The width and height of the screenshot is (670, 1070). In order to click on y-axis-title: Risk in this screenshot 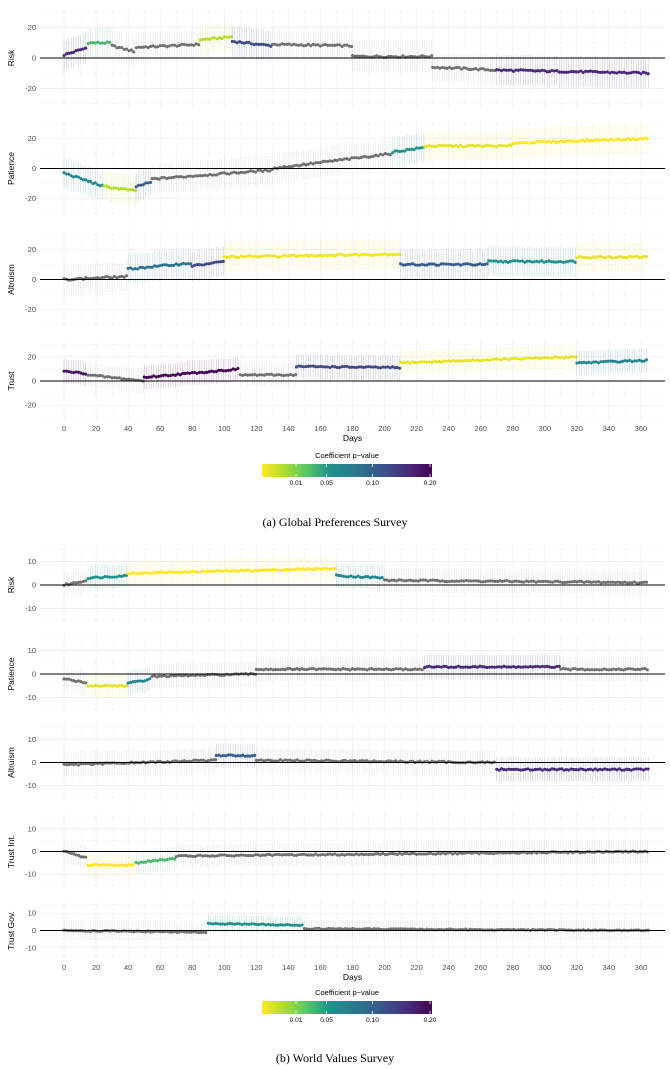, I will do `click(11, 57)`.